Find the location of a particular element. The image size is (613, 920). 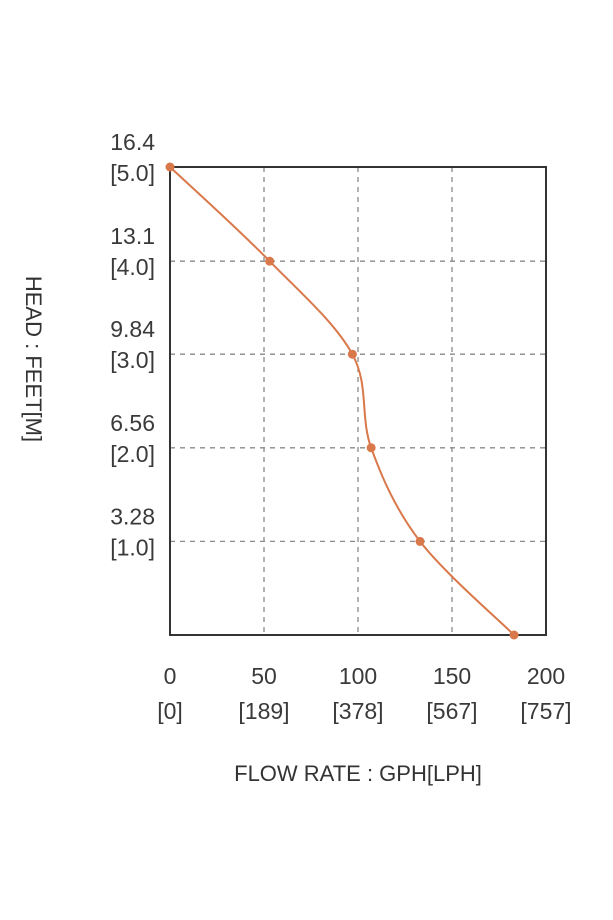

y-tick-sublabel-4: [1.0] is located at coordinates (132, 547).